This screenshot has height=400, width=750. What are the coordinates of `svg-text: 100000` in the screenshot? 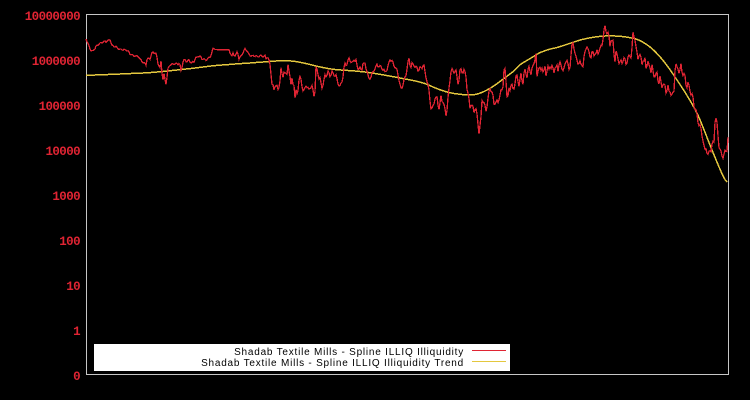 It's located at (60, 107).